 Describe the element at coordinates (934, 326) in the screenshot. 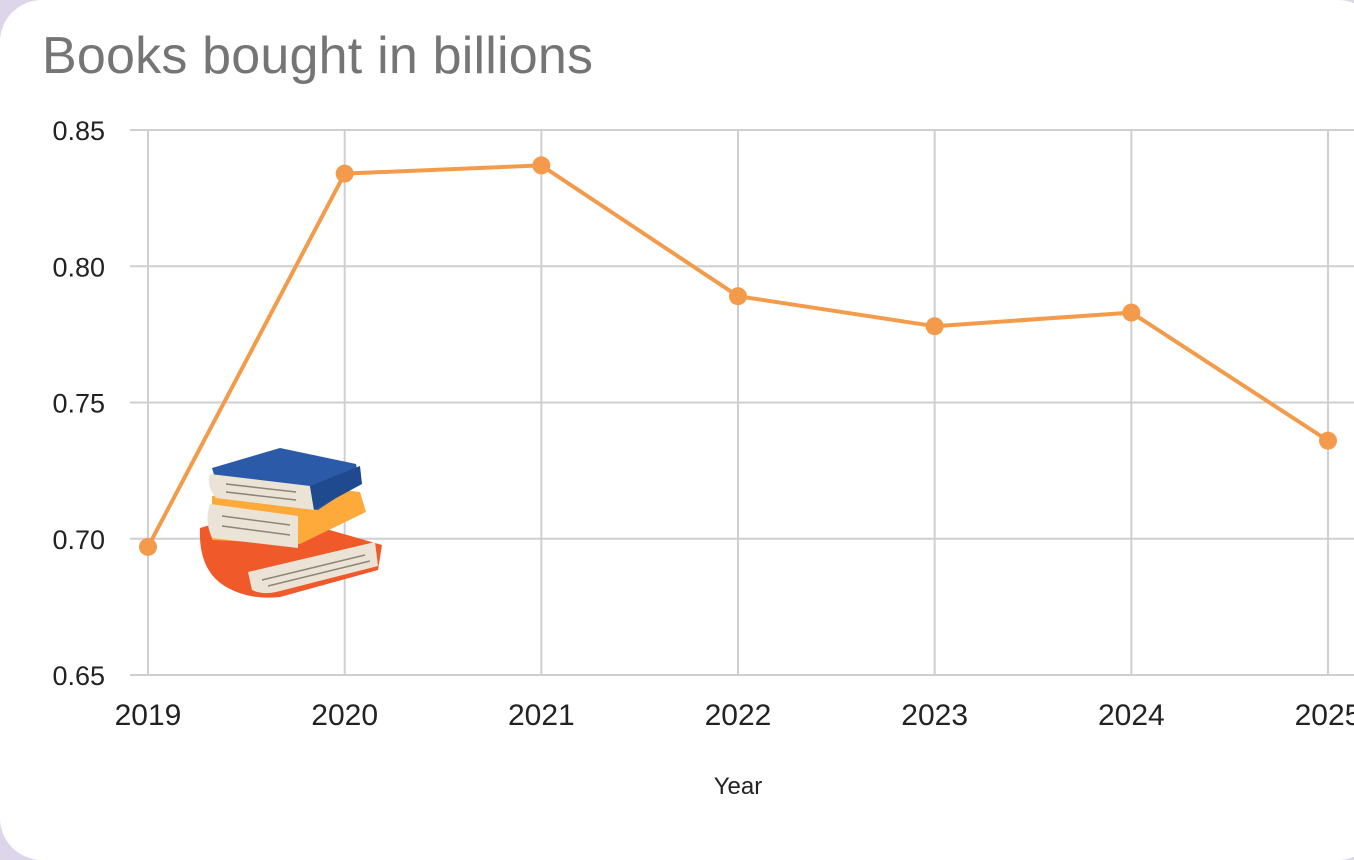

I see `data-point-2023` at that location.